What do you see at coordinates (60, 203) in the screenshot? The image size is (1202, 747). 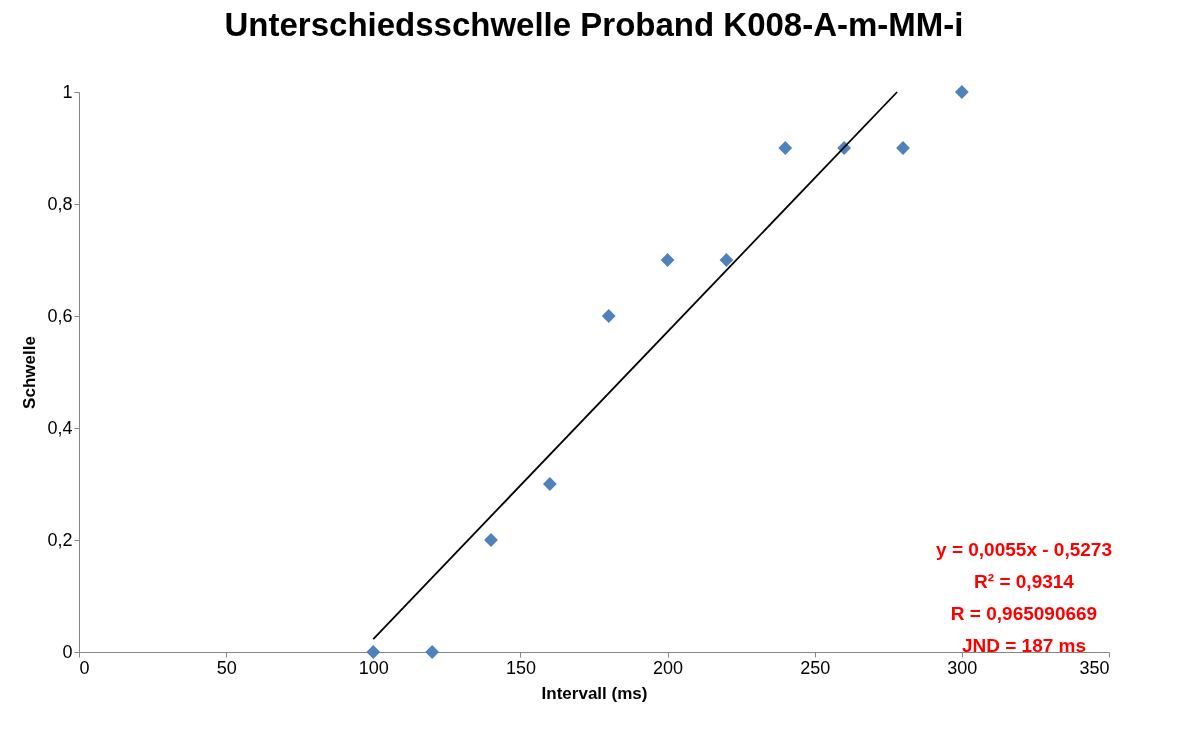 I see `y-tick-label: 0,8` at bounding box center [60, 203].